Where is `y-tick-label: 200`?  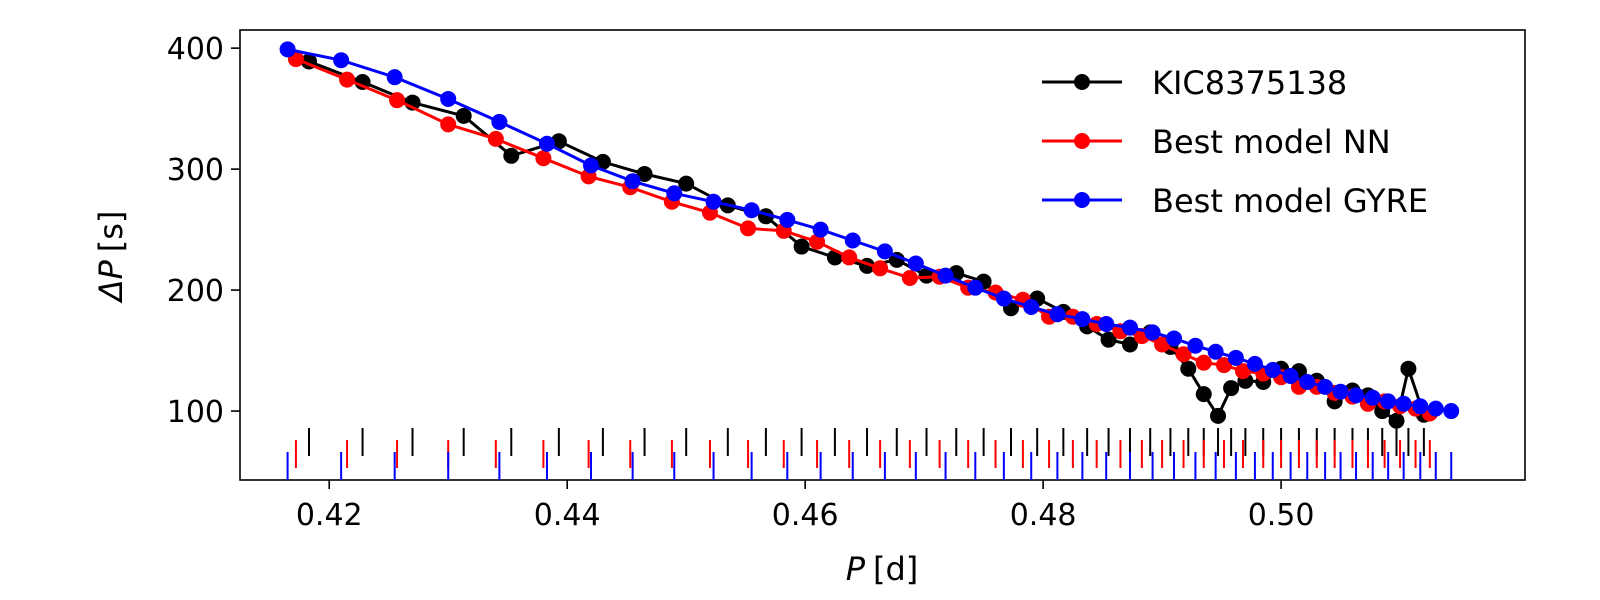
y-tick-label: 200 is located at coordinates (195, 291).